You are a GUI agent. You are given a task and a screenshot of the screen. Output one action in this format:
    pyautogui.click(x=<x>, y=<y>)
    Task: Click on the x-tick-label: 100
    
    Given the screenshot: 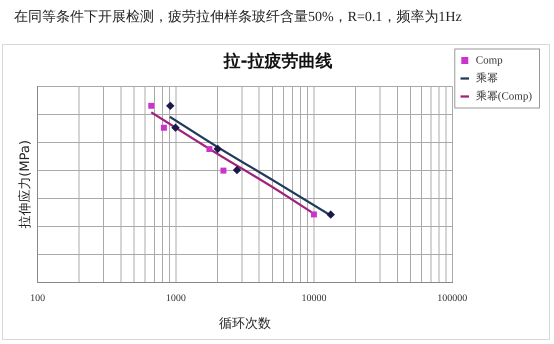 What is the action you would take?
    pyautogui.click(x=38, y=298)
    